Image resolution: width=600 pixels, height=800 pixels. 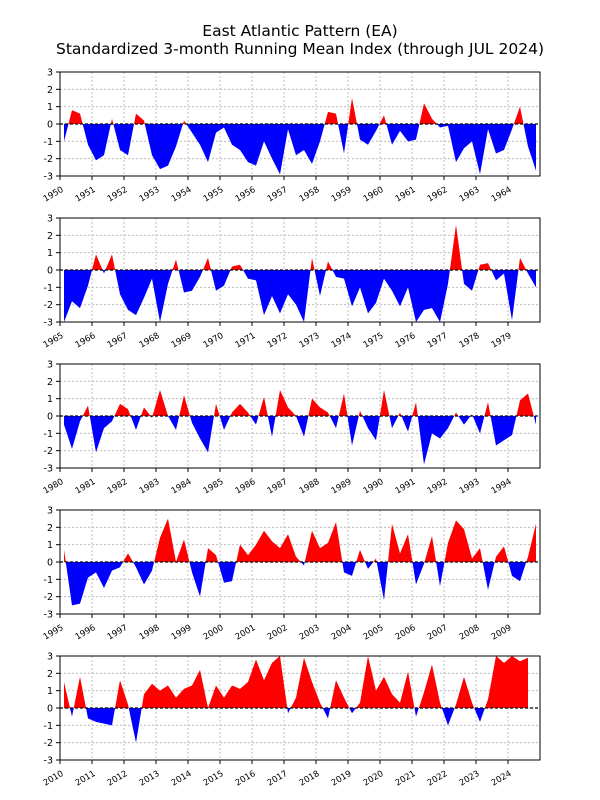 I want to click on x-tick-label: 1950, so click(x=54, y=194).